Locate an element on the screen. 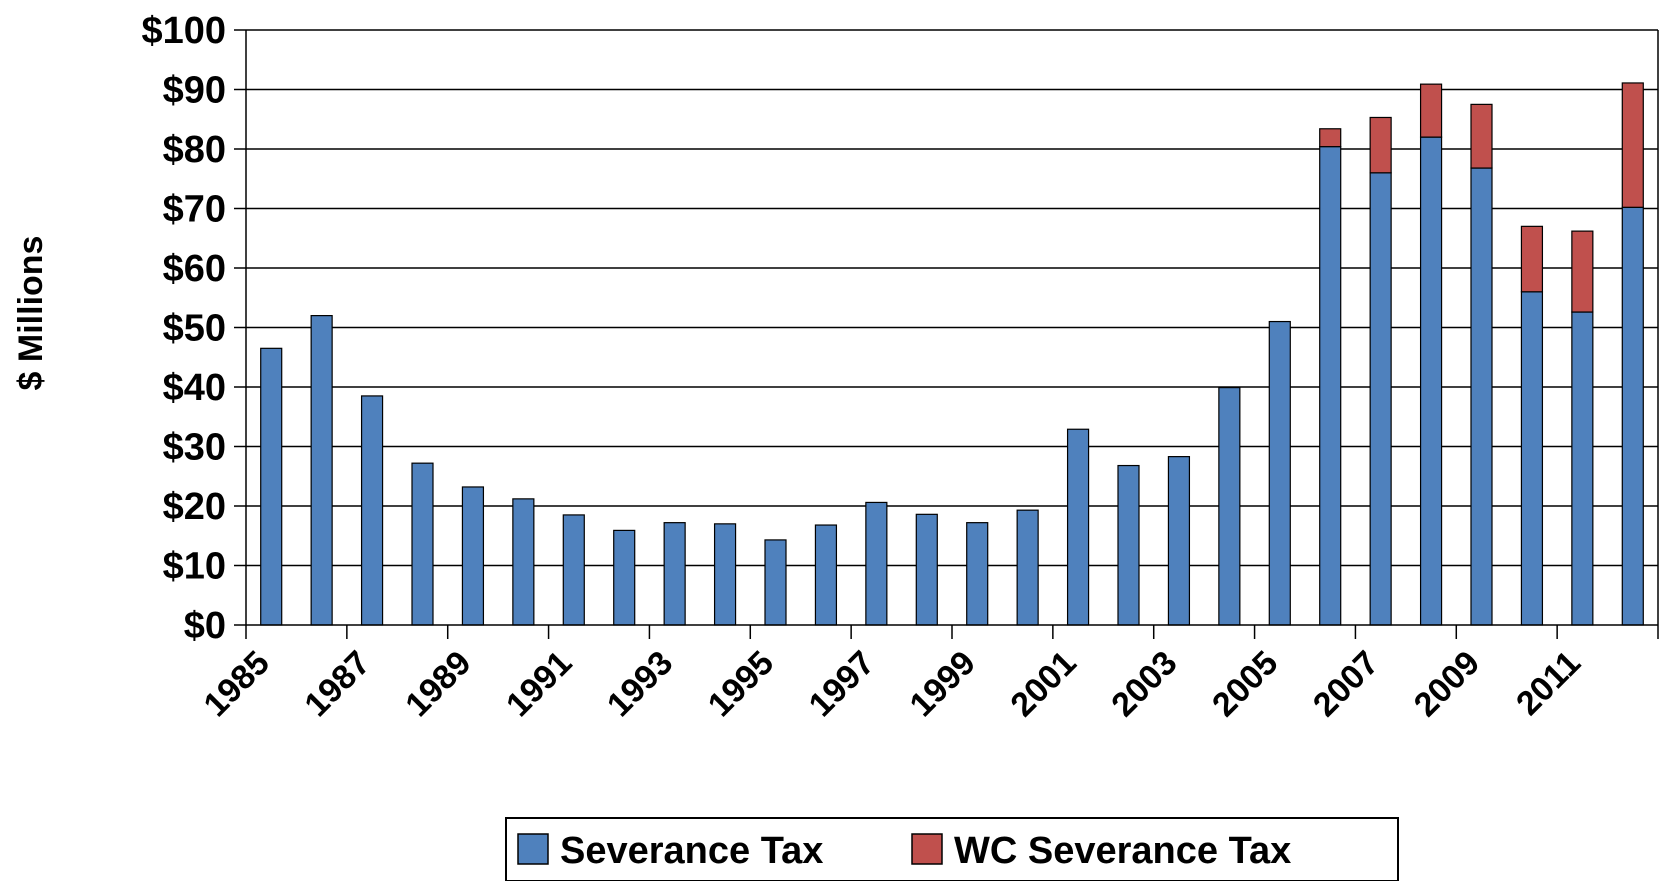 The height and width of the screenshot is (881, 1663). y-tick-label: $90 is located at coordinates (194, 91).